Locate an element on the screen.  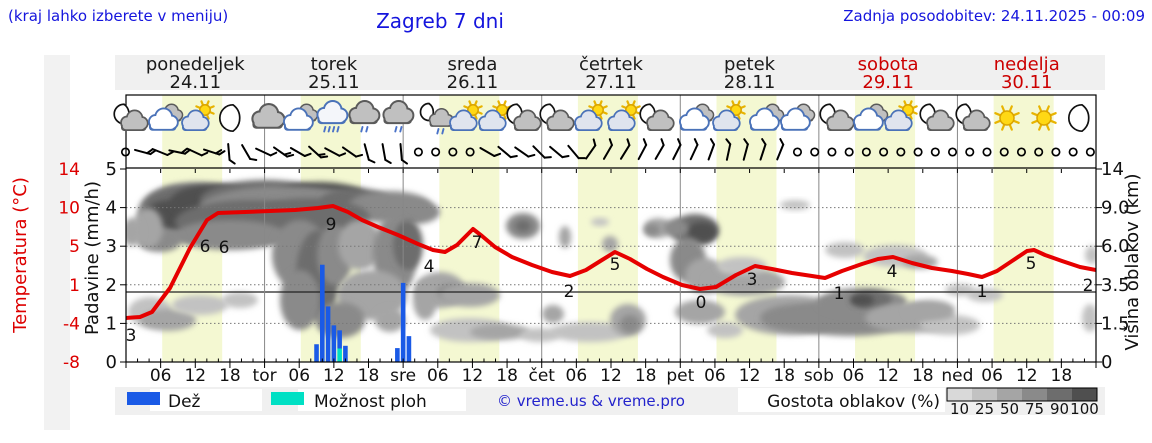
temperature-label: 0 is located at coordinates (701, 303).